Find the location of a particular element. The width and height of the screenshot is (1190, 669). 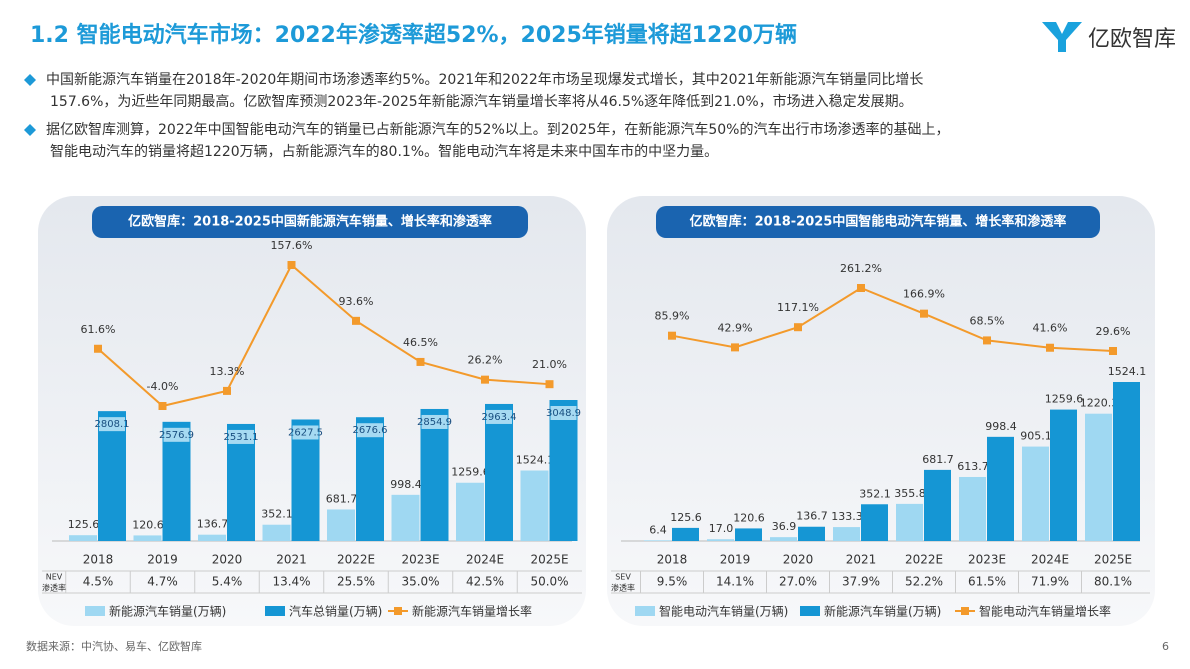

value-label: 157.6% is located at coordinates (292, 245).